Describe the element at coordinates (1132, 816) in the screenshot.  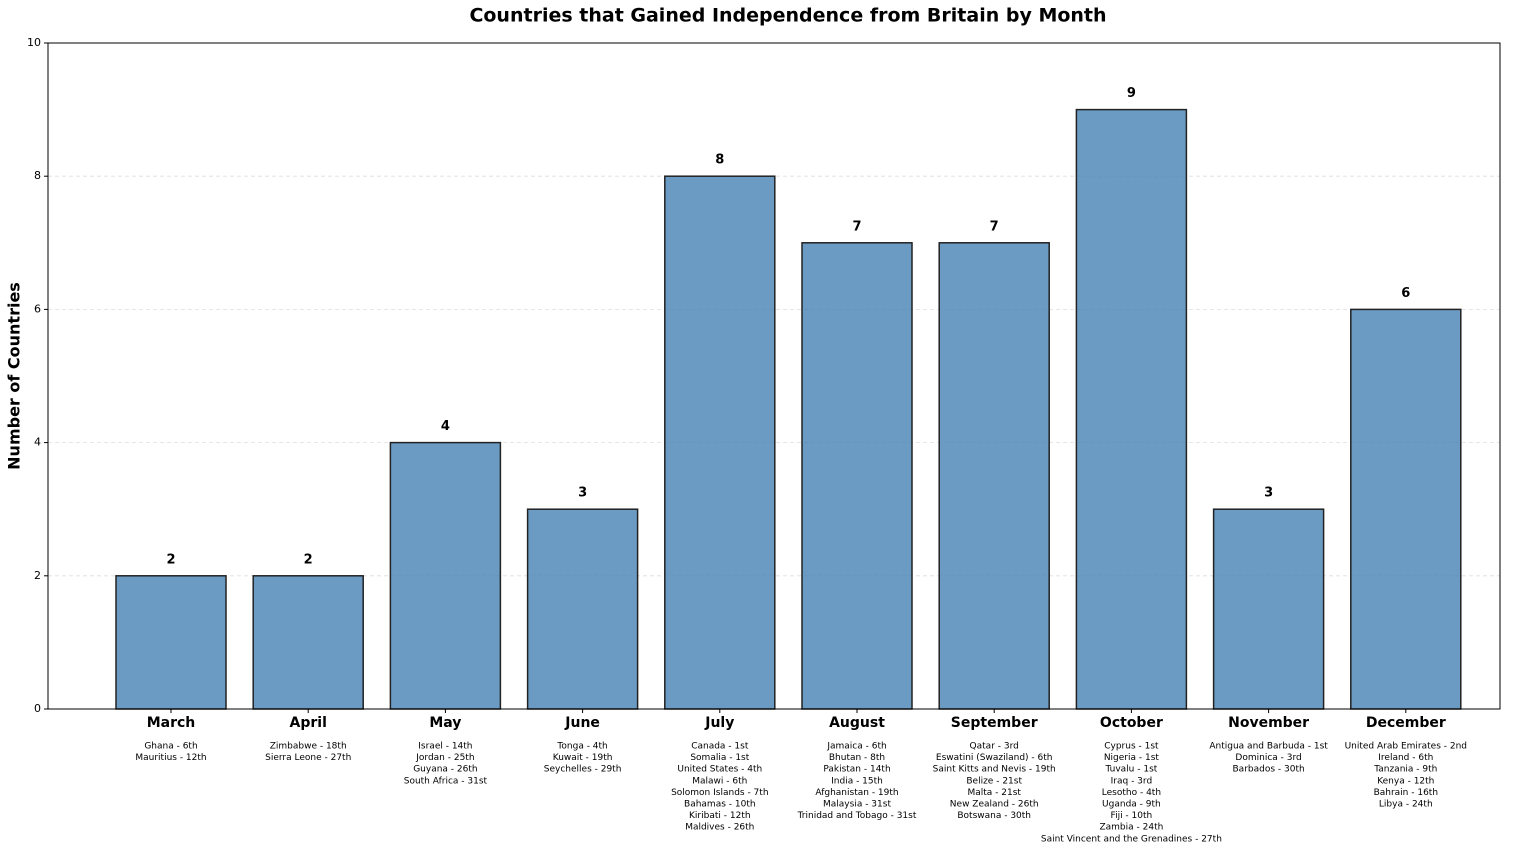
I see `country-entry: Fiji - 10th` at that location.